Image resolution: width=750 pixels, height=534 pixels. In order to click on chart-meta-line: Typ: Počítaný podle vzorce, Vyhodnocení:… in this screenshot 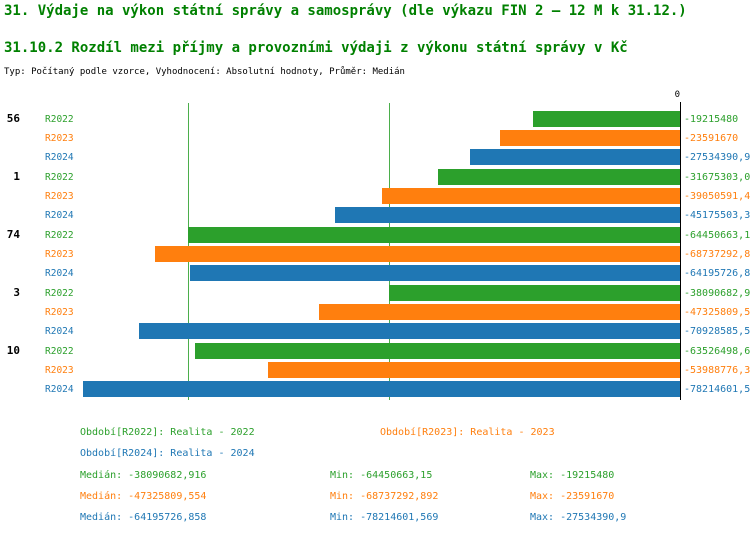, I will do `click(204, 72)`.